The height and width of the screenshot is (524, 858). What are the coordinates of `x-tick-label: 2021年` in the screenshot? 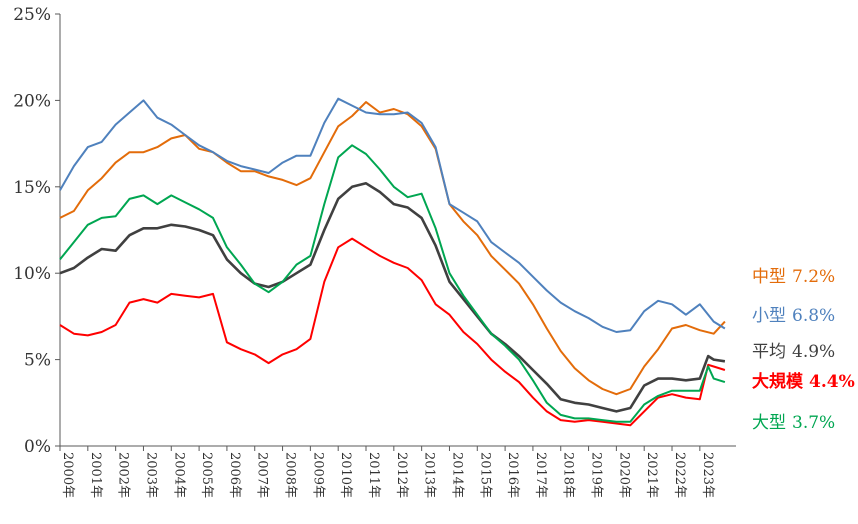 It's located at (651, 475).